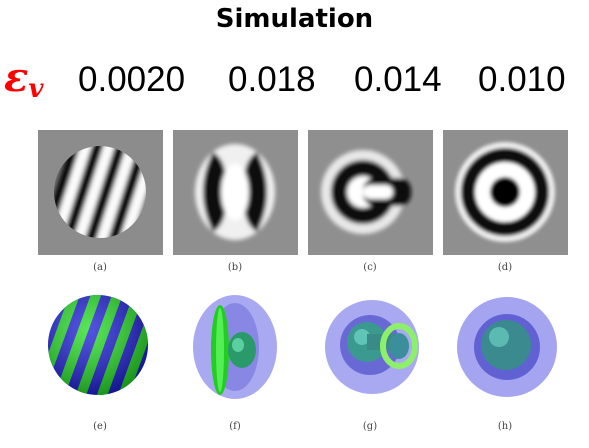 This screenshot has width=589, height=448. Describe the element at coordinates (398, 79) in the screenshot. I see `epsilon-value-c: 0.014` at that location.